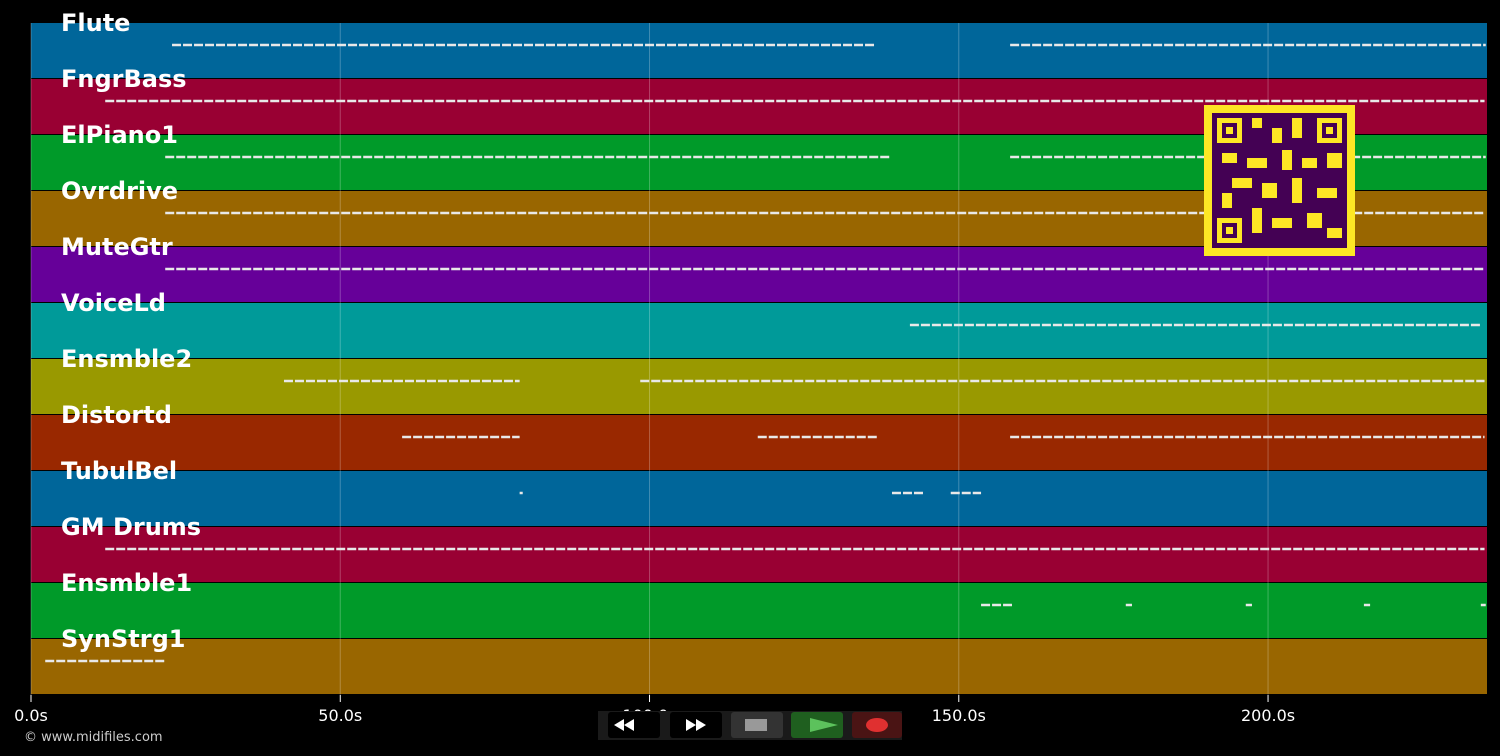 This screenshot has width=1500, height=756. Describe the element at coordinates (131, 527) in the screenshot. I see `track-name: GM Drums` at that location.